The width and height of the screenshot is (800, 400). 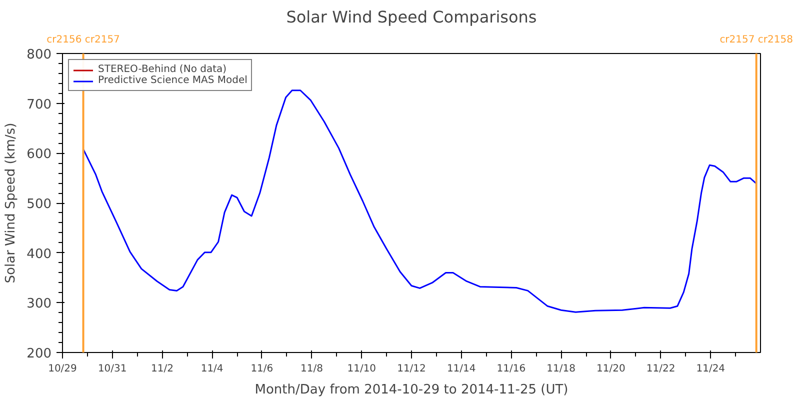 I want to click on x-tick-label: 11/16, so click(x=511, y=369).